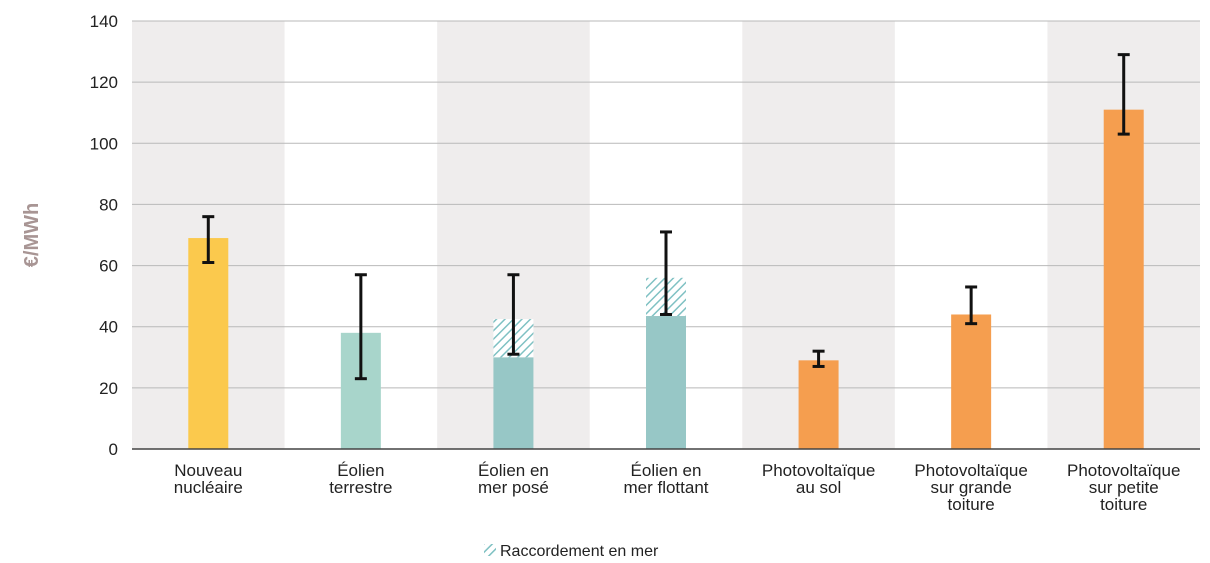  Describe the element at coordinates (104, 82) in the screenshot. I see `y-tick-label: 120` at that location.